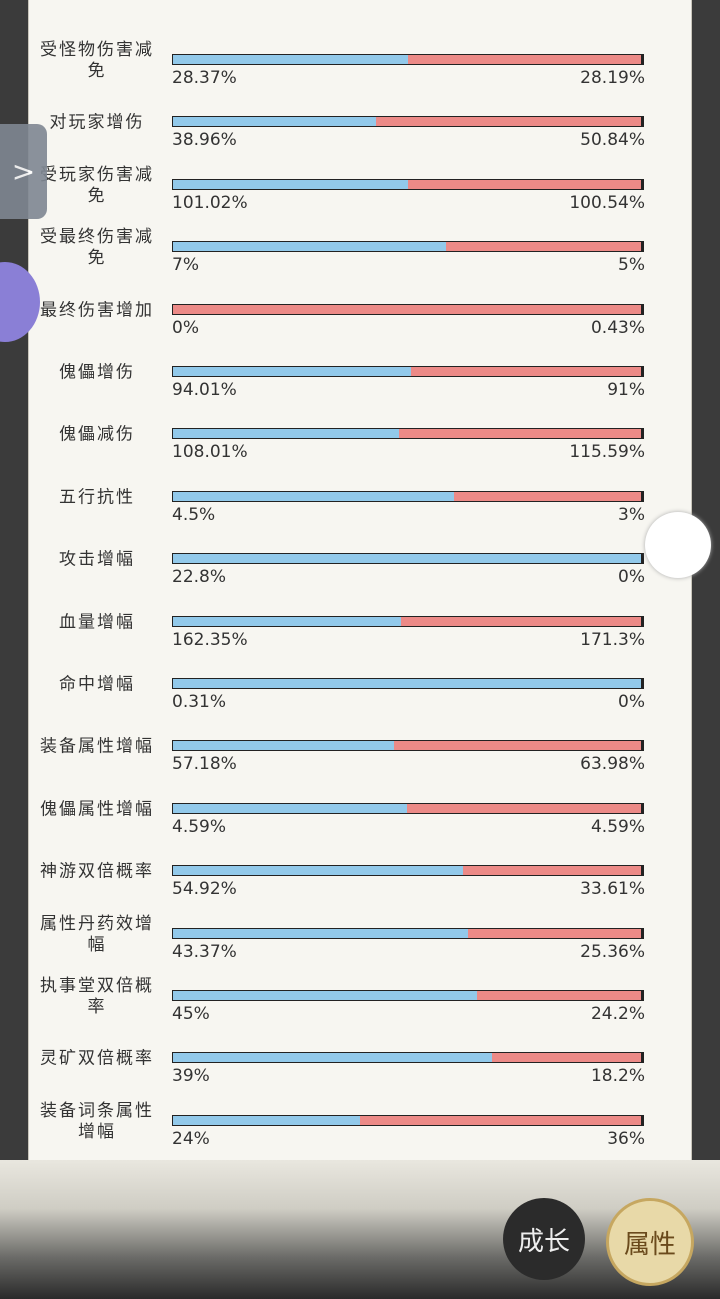 Image resolution: width=720 pixels, height=1299 pixels. Describe the element at coordinates (612, 951) in the screenshot. I see `right-value: 25.36%` at that location.